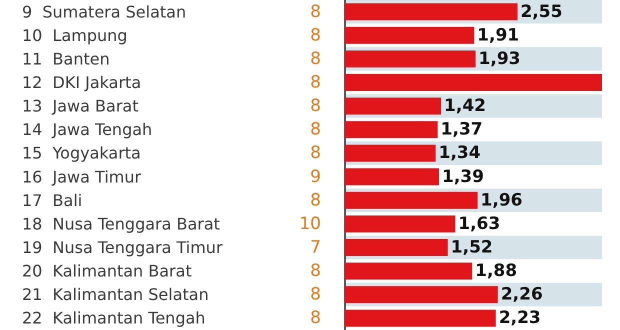 Image resolution: width=620 pixels, height=330 pixels. What do you see at coordinates (115, 294) in the screenshot?
I see `y-tick-label: 21 Kalimantan Selatan` at bounding box center [115, 294].